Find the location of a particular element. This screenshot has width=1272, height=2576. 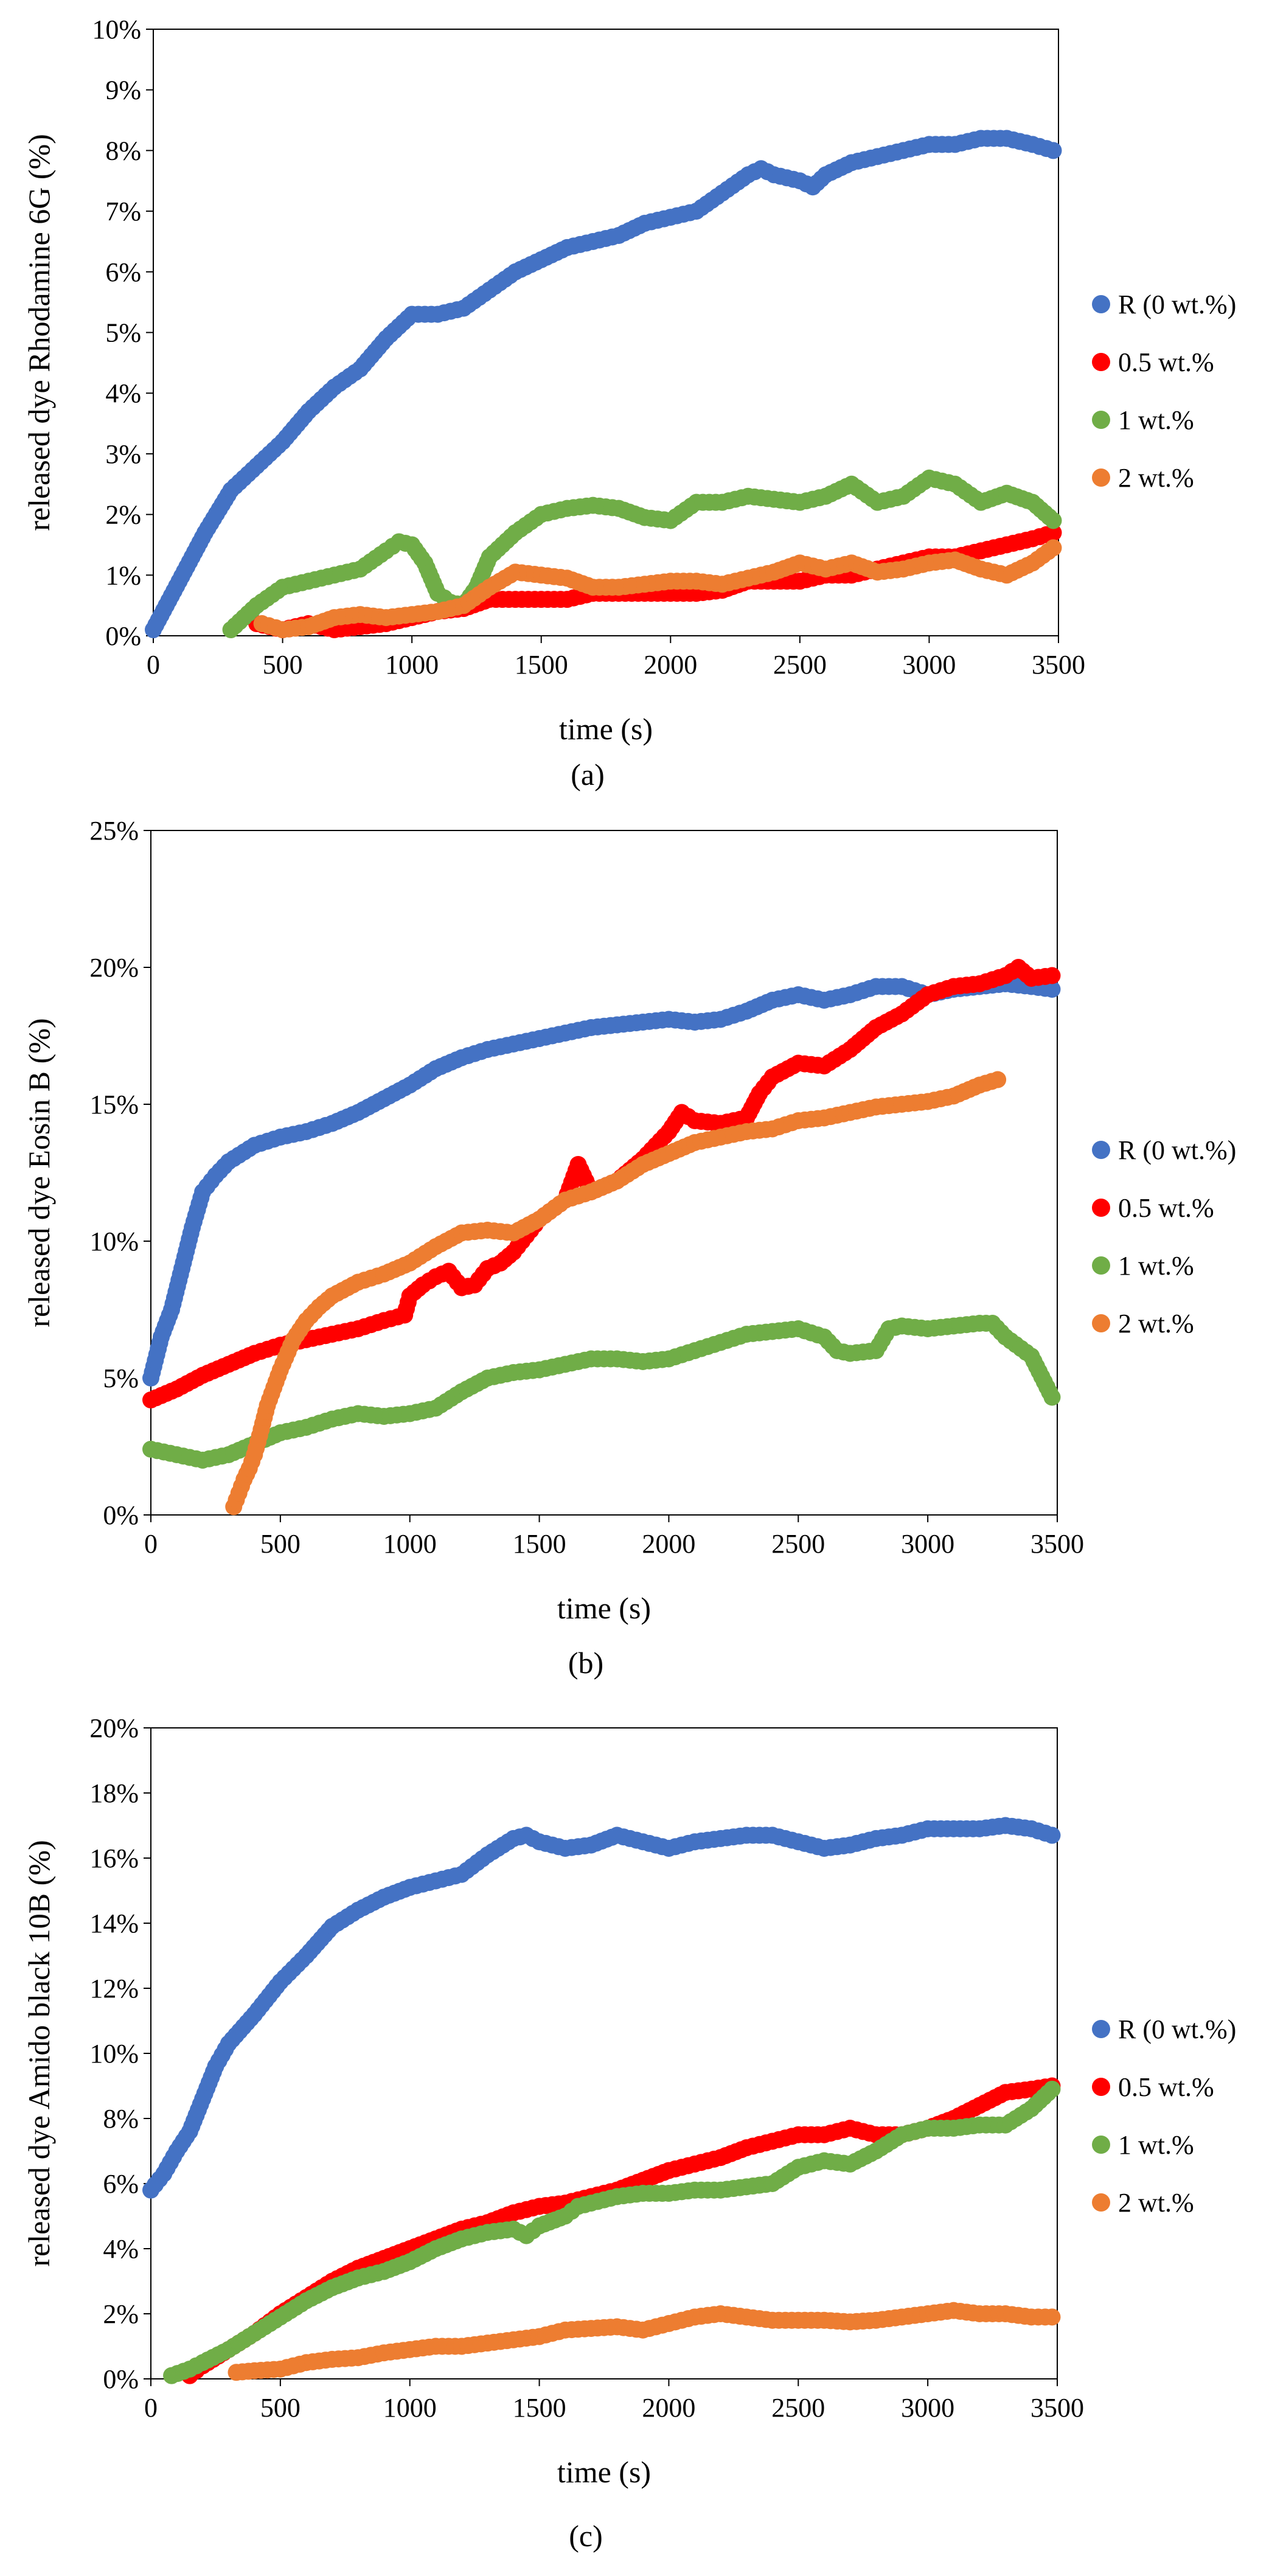

y-tick-label: 18% is located at coordinates (114, 1793).